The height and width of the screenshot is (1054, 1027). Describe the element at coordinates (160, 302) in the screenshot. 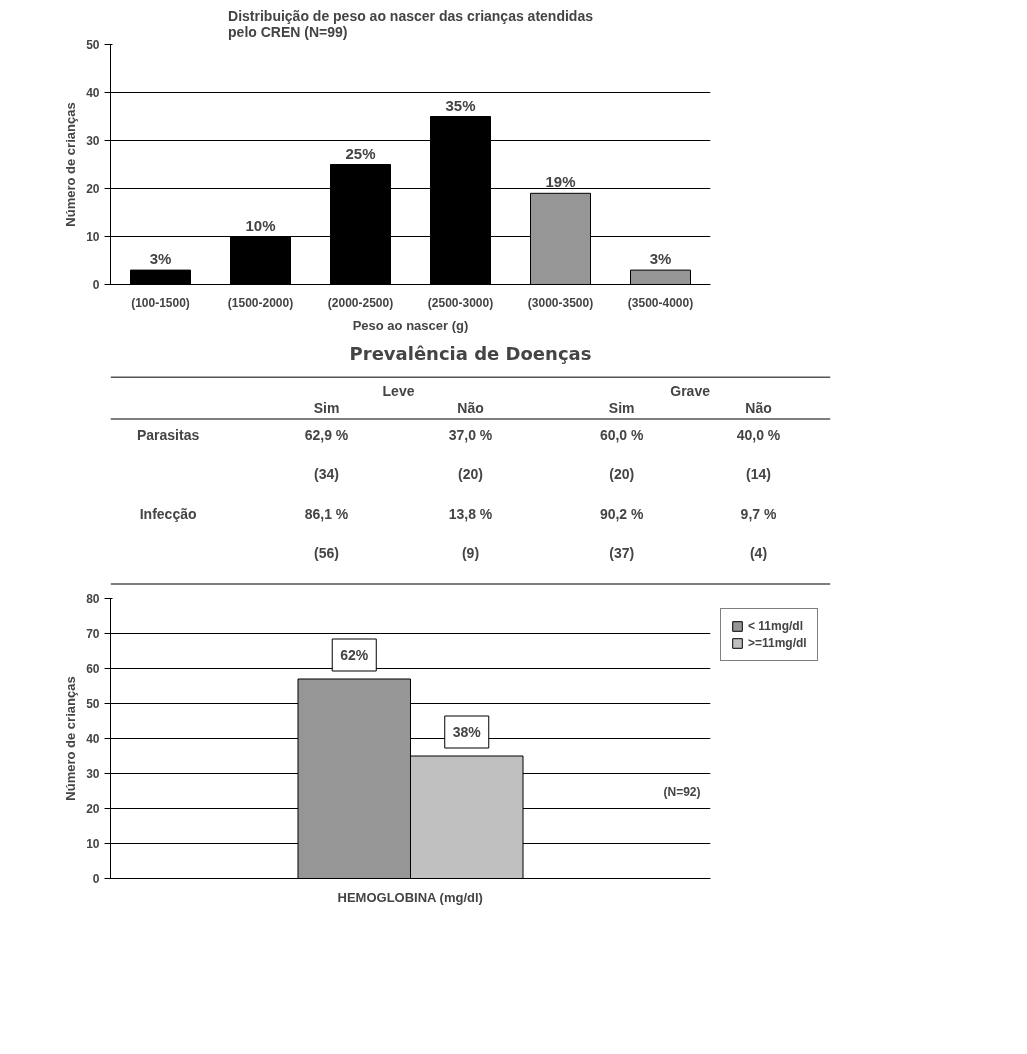

I see `x-tick-label: (100-1500)` at that location.